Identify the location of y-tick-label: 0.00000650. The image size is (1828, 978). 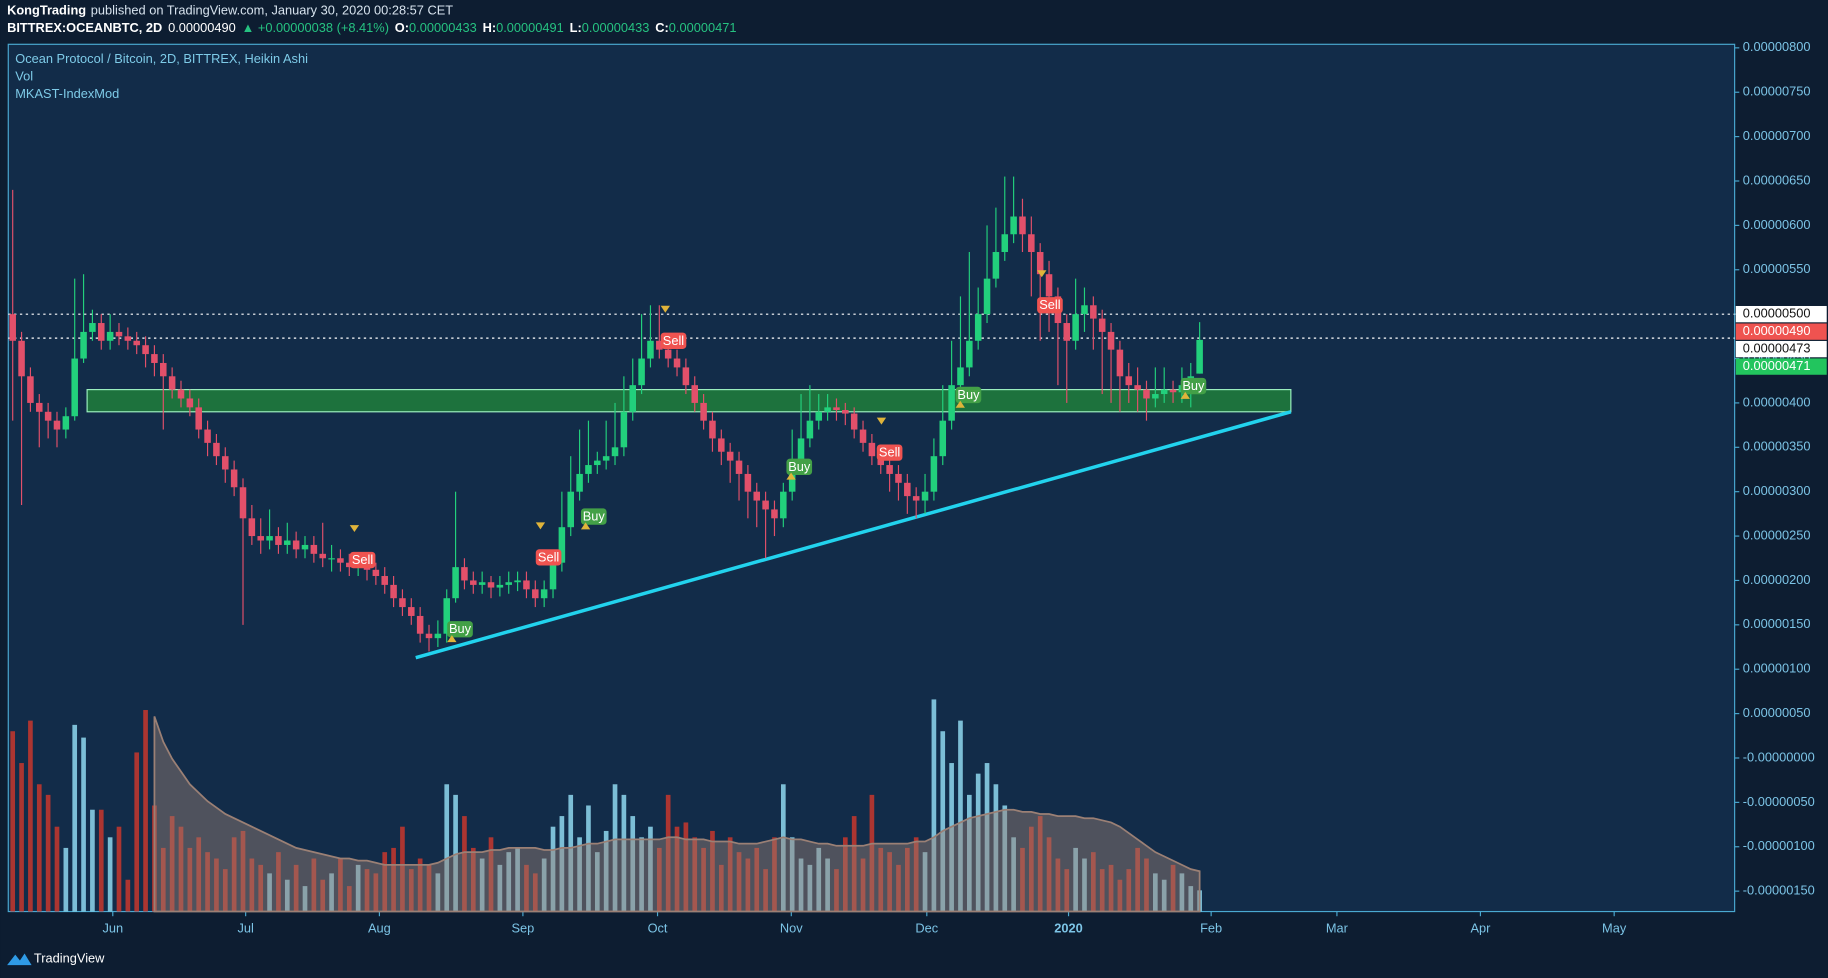
(1777, 179).